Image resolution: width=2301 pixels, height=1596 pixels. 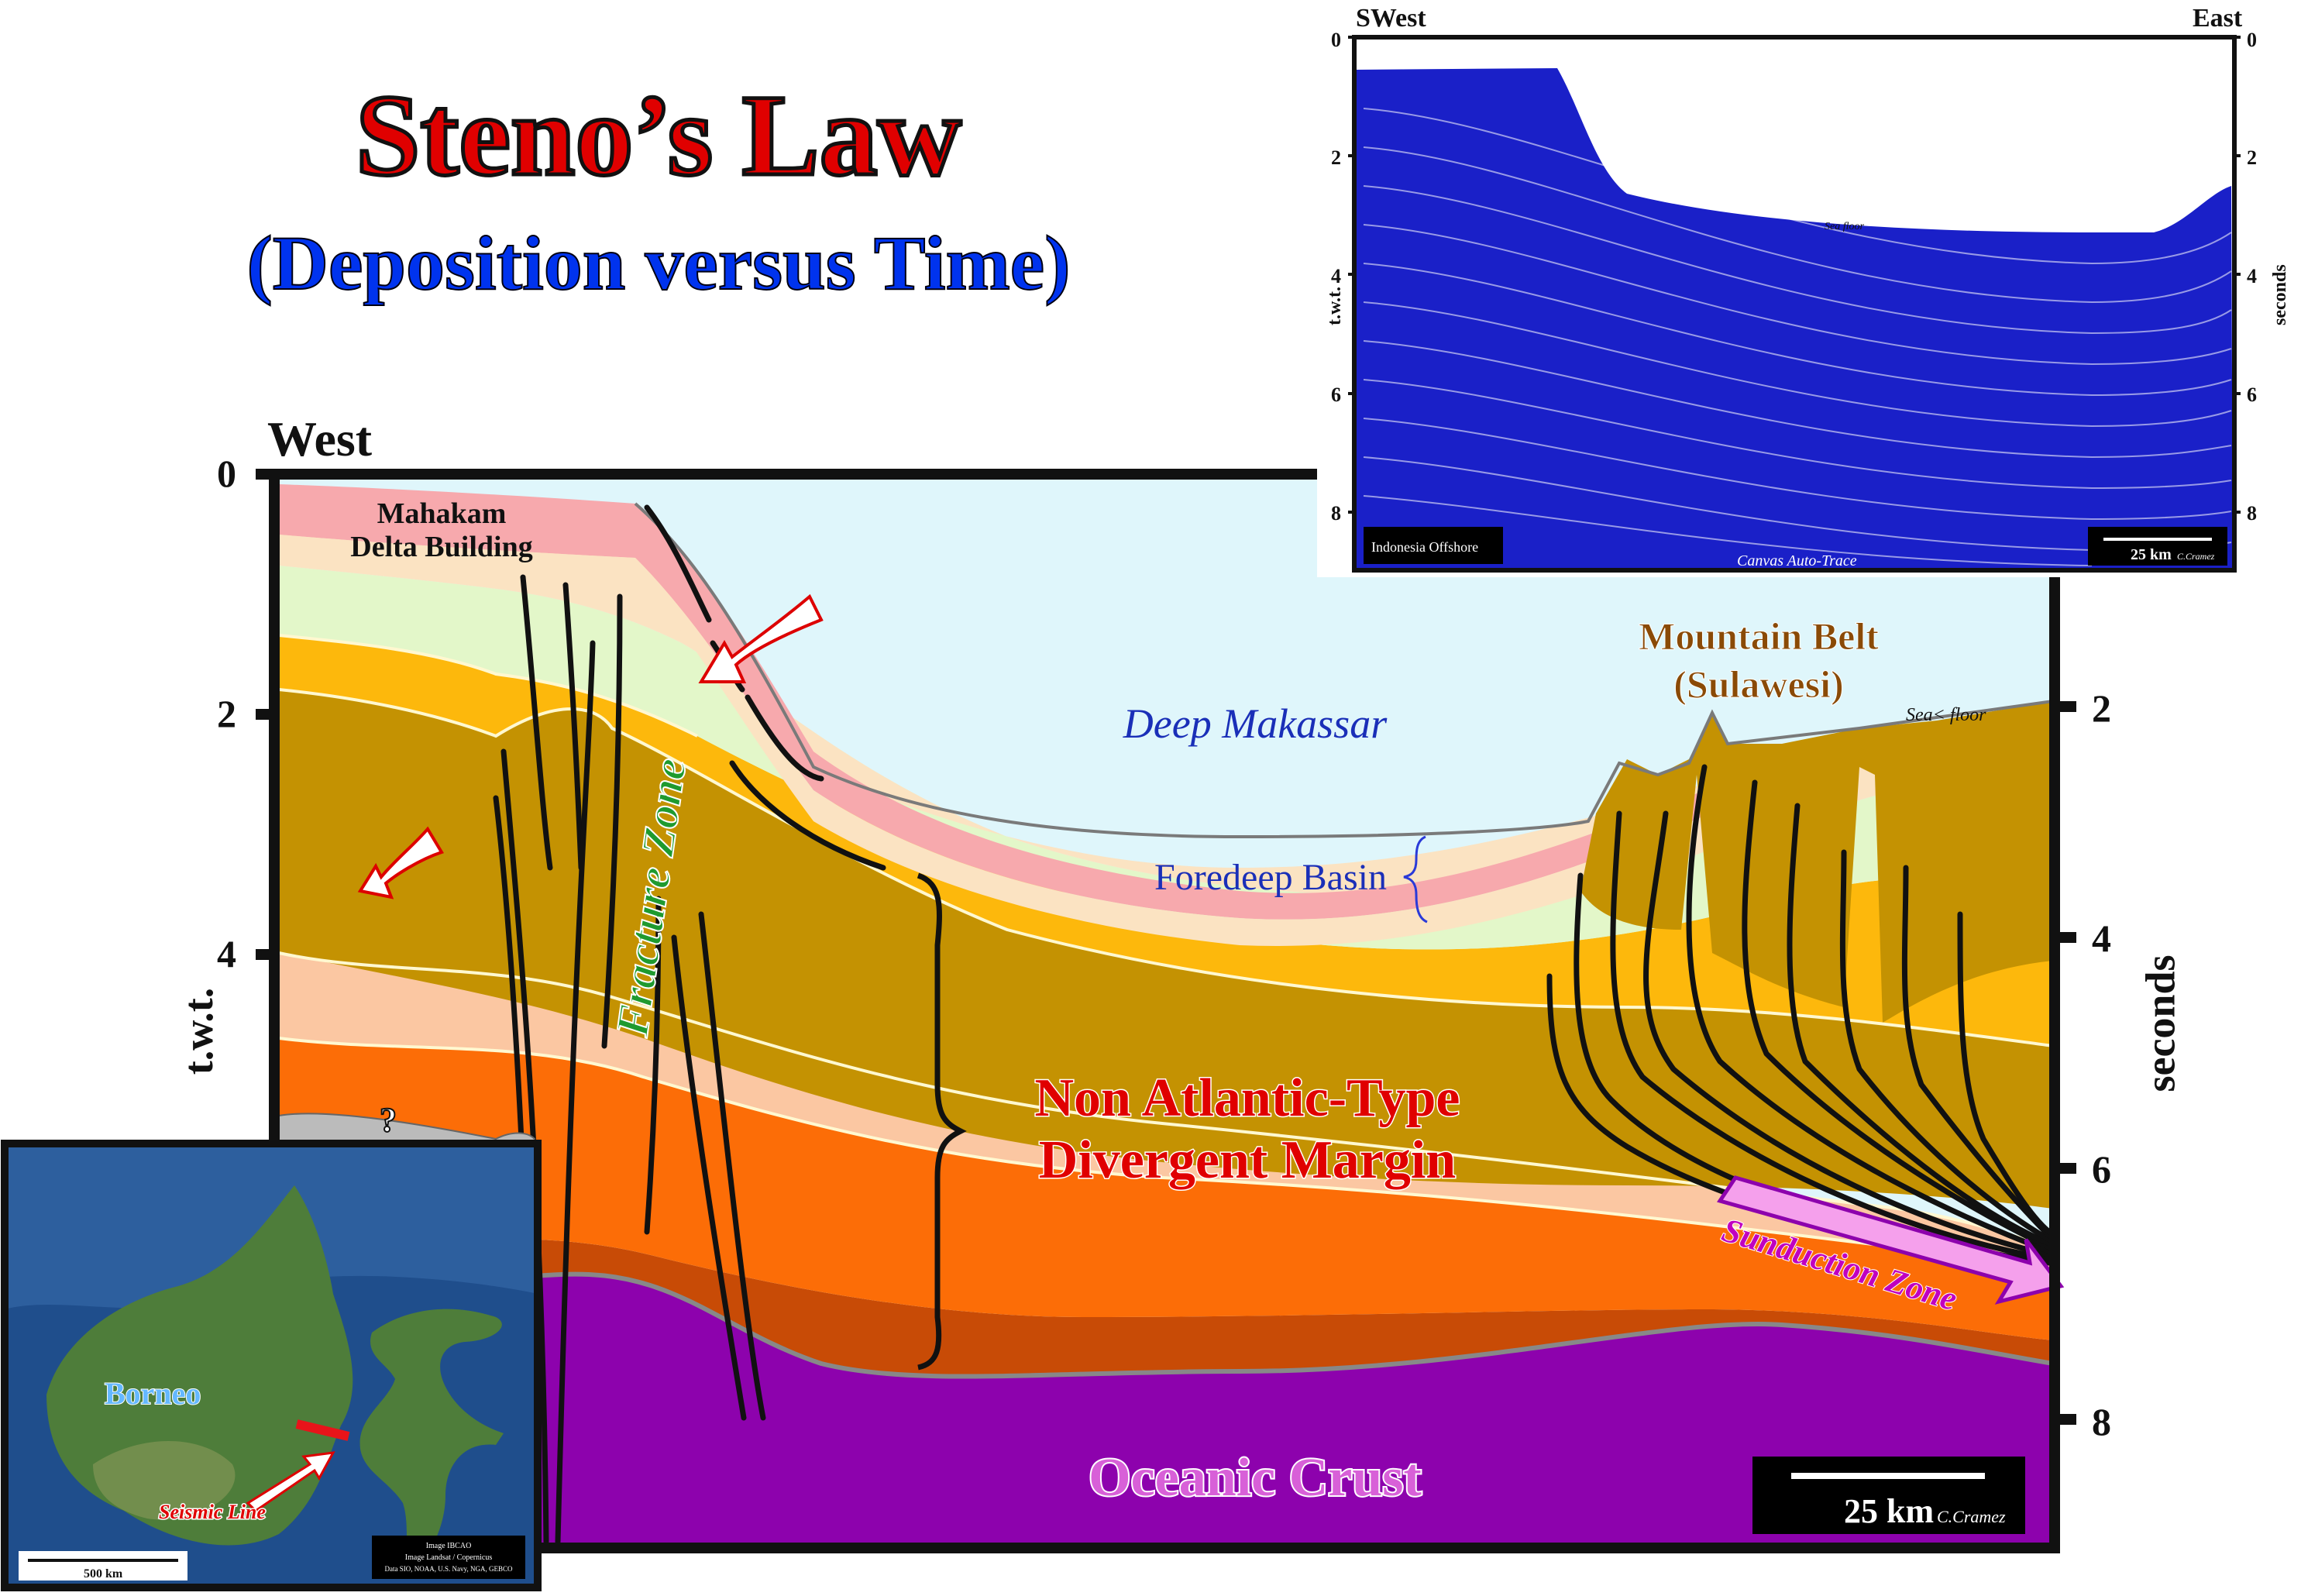 What do you see at coordinates (442, 513) in the screenshot?
I see `mahakam-label-1: Mahakam` at bounding box center [442, 513].